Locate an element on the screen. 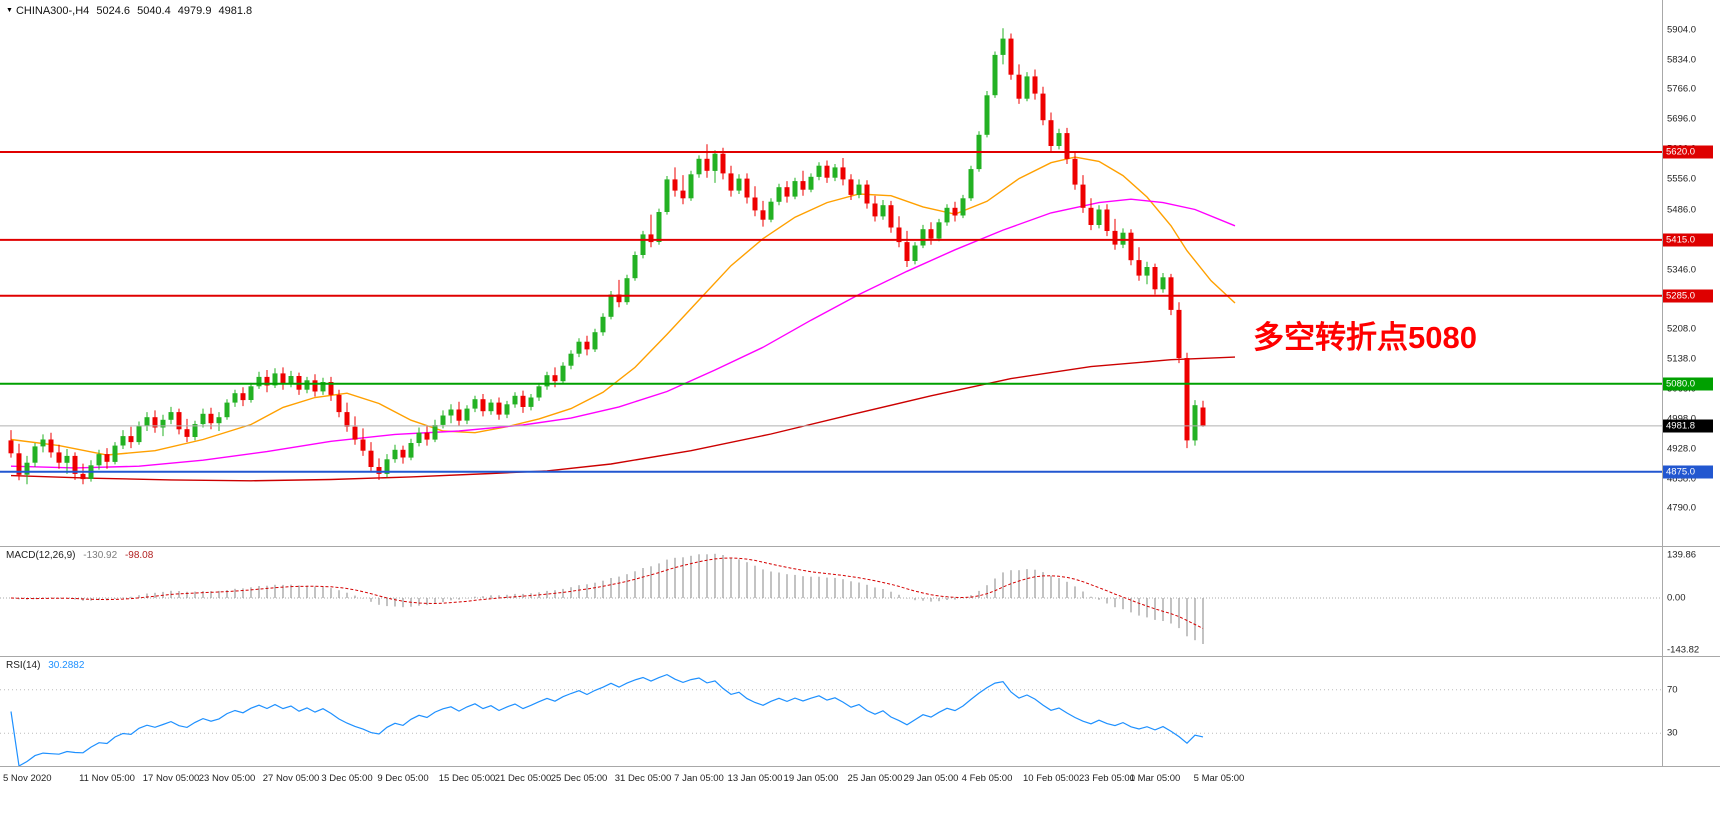 The height and width of the screenshot is (839, 1720). price-axis-border is located at coordinates (1662, 383).